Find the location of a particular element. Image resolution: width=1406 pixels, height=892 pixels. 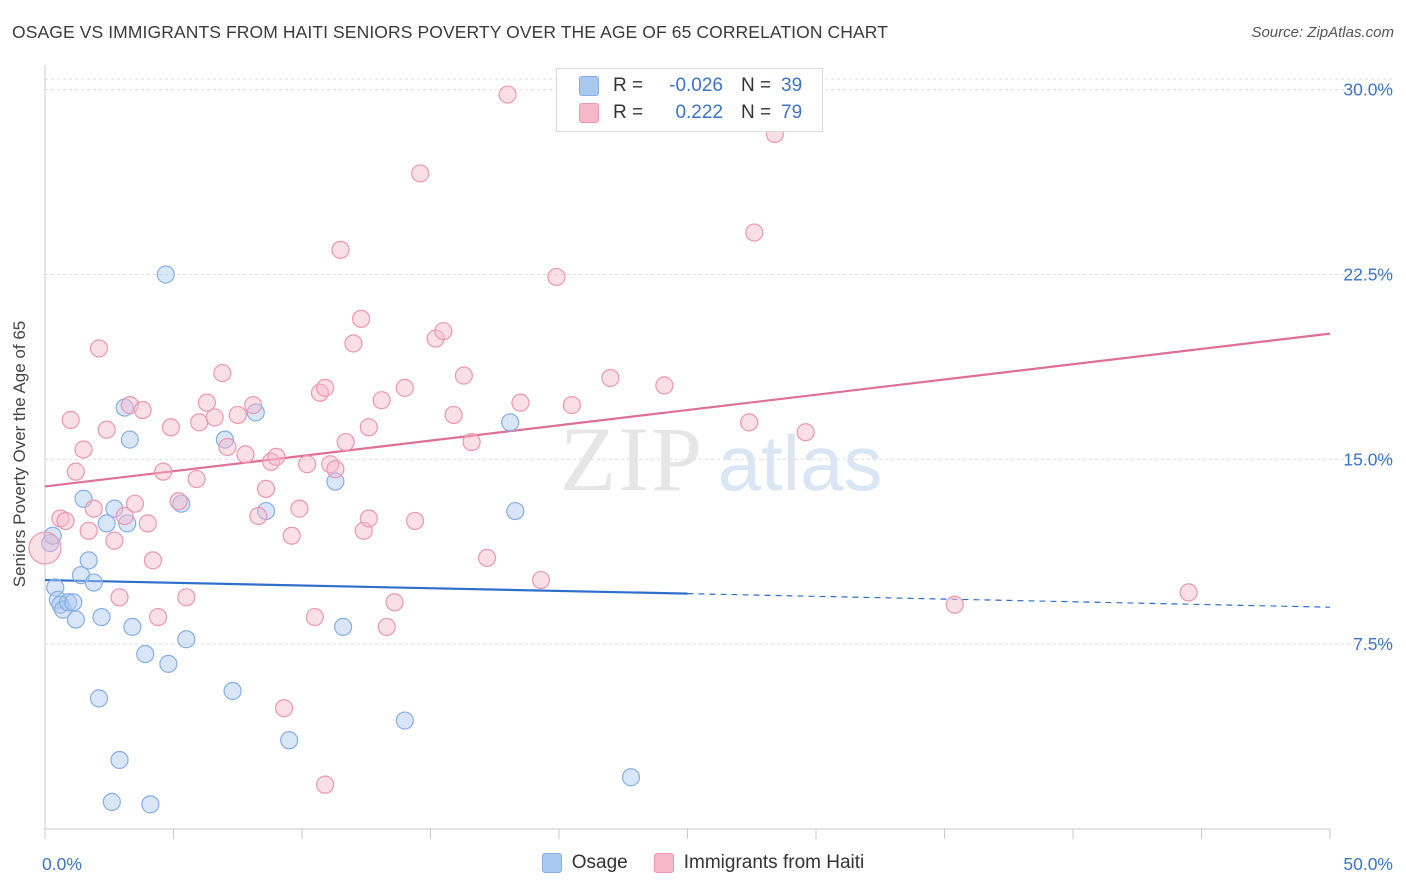

y-tick-label: 22.5% is located at coordinates (1368, 274).